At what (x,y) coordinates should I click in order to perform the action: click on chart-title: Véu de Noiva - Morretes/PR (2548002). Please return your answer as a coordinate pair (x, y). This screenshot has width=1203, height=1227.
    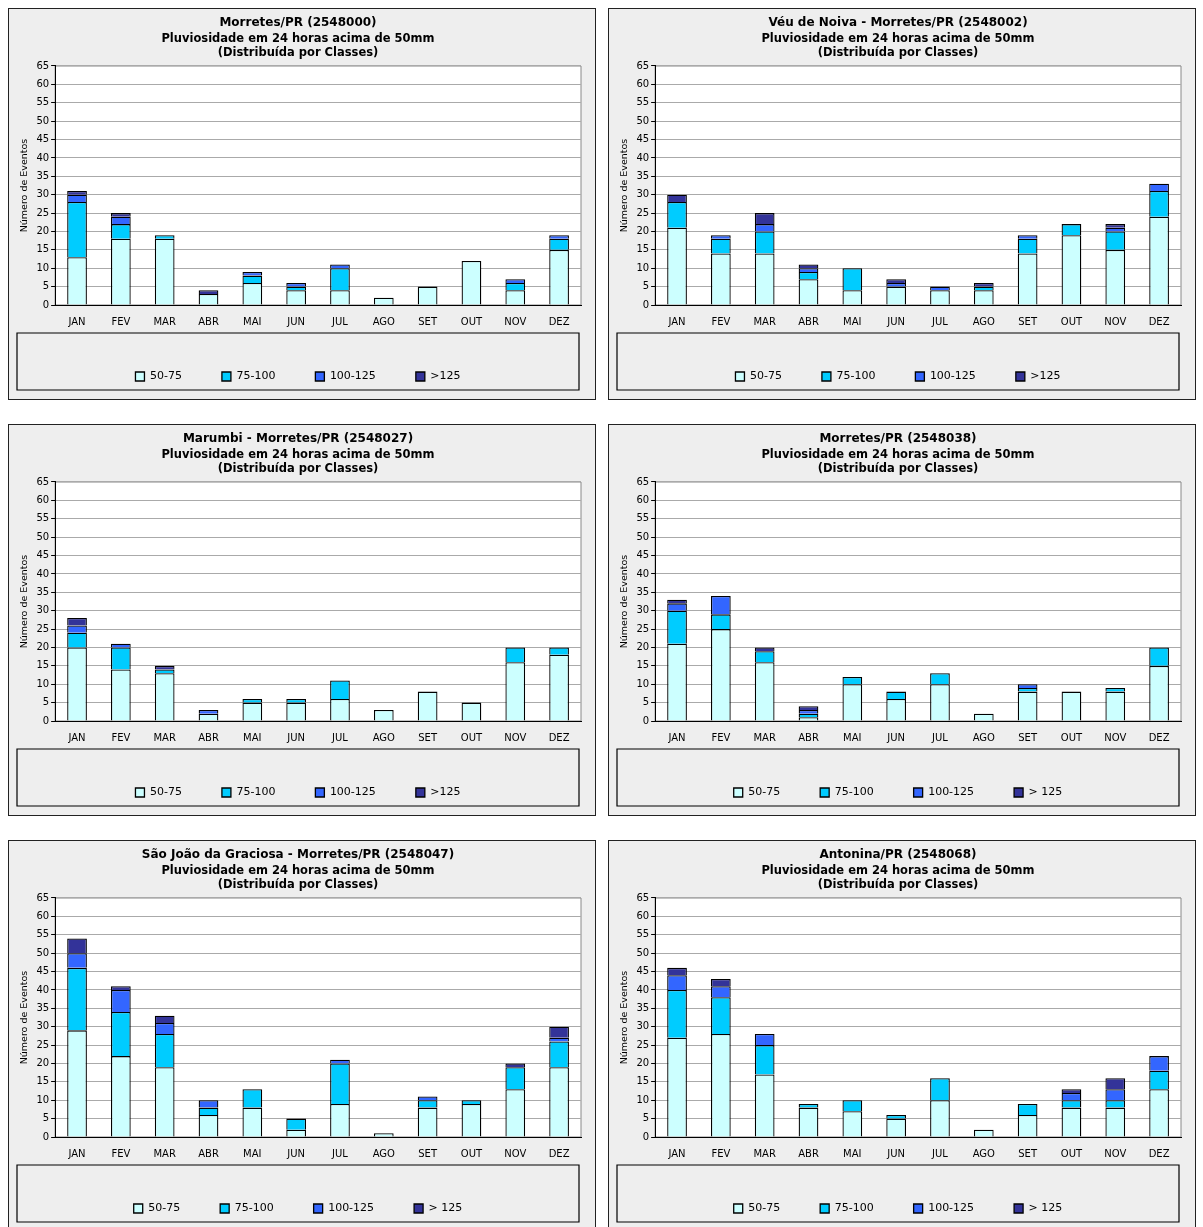
    Looking at the image, I should click on (898, 22).